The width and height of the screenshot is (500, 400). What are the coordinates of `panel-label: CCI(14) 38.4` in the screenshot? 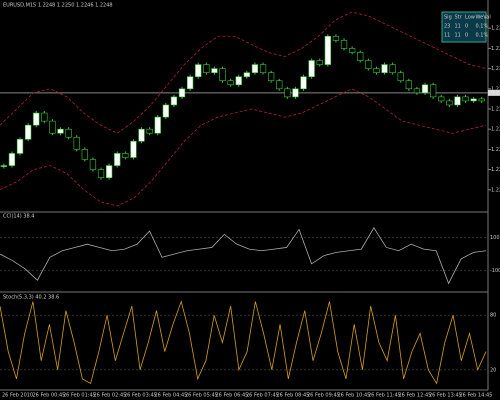 It's located at (18, 217).